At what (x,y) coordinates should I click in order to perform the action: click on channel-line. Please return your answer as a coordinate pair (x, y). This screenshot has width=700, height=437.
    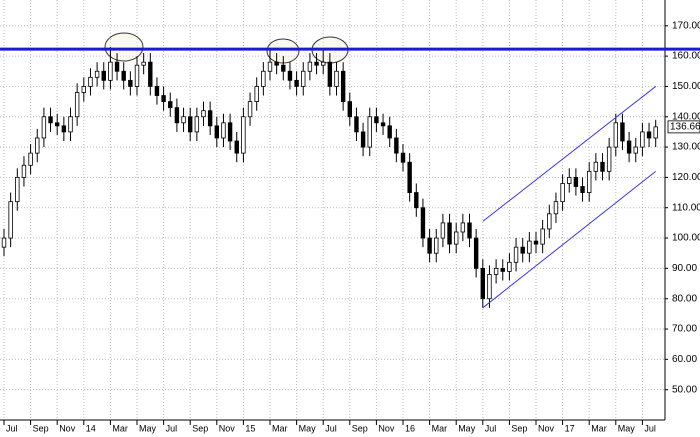
    Looking at the image, I should click on (569, 154).